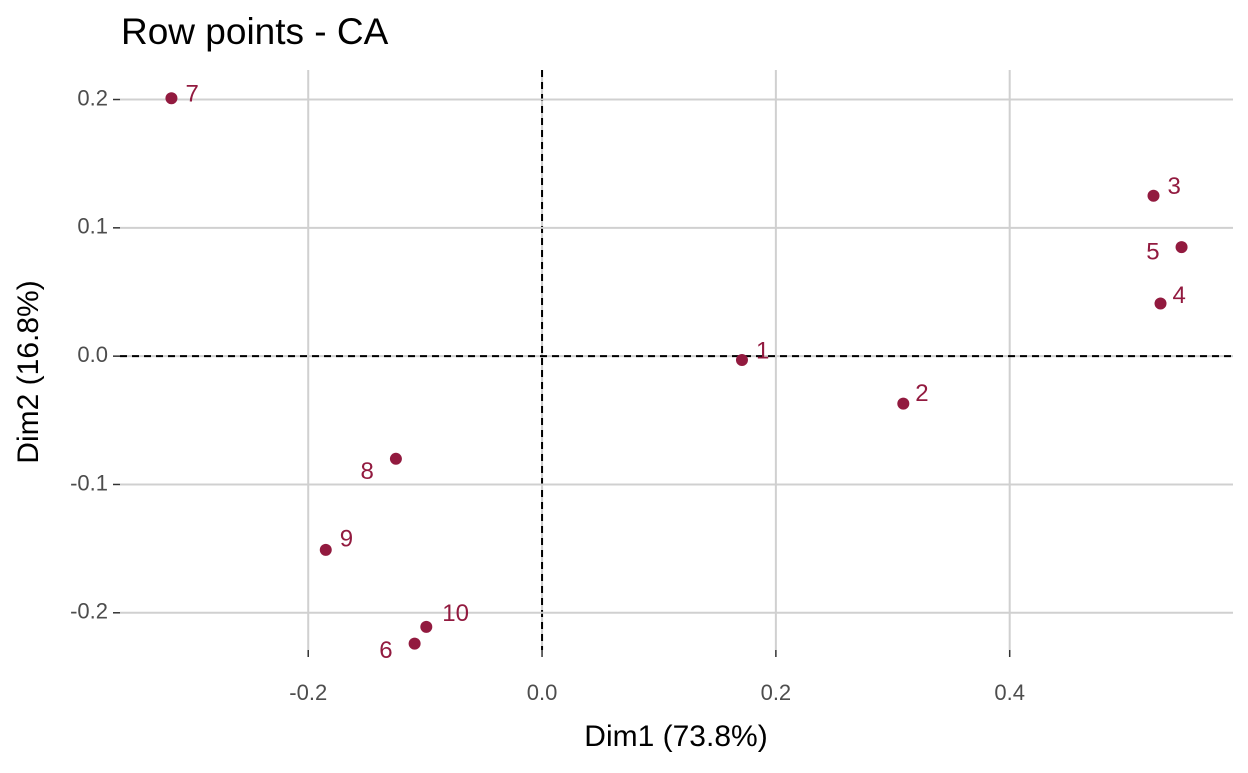 The image size is (1248, 773). Describe the element at coordinates (308, 692) in the screenshot. I see `x-tick-label: -0.2` at that location.